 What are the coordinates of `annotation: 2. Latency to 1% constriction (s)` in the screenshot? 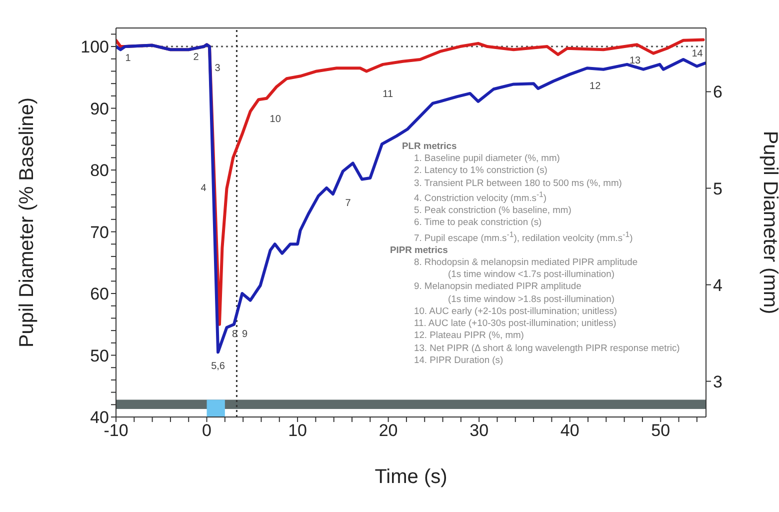 It's located at (481, 170).